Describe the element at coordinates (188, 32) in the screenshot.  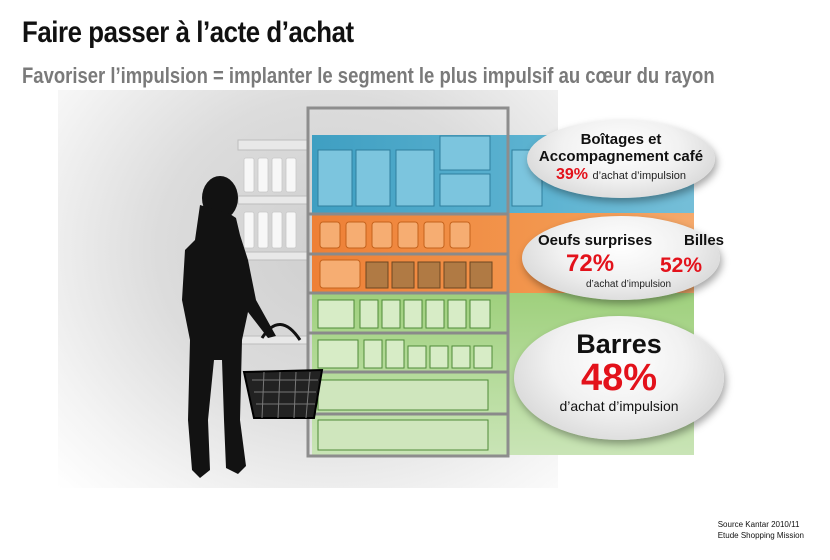
I see `page-title: Faire passer à l’acte d’achat` at that location.